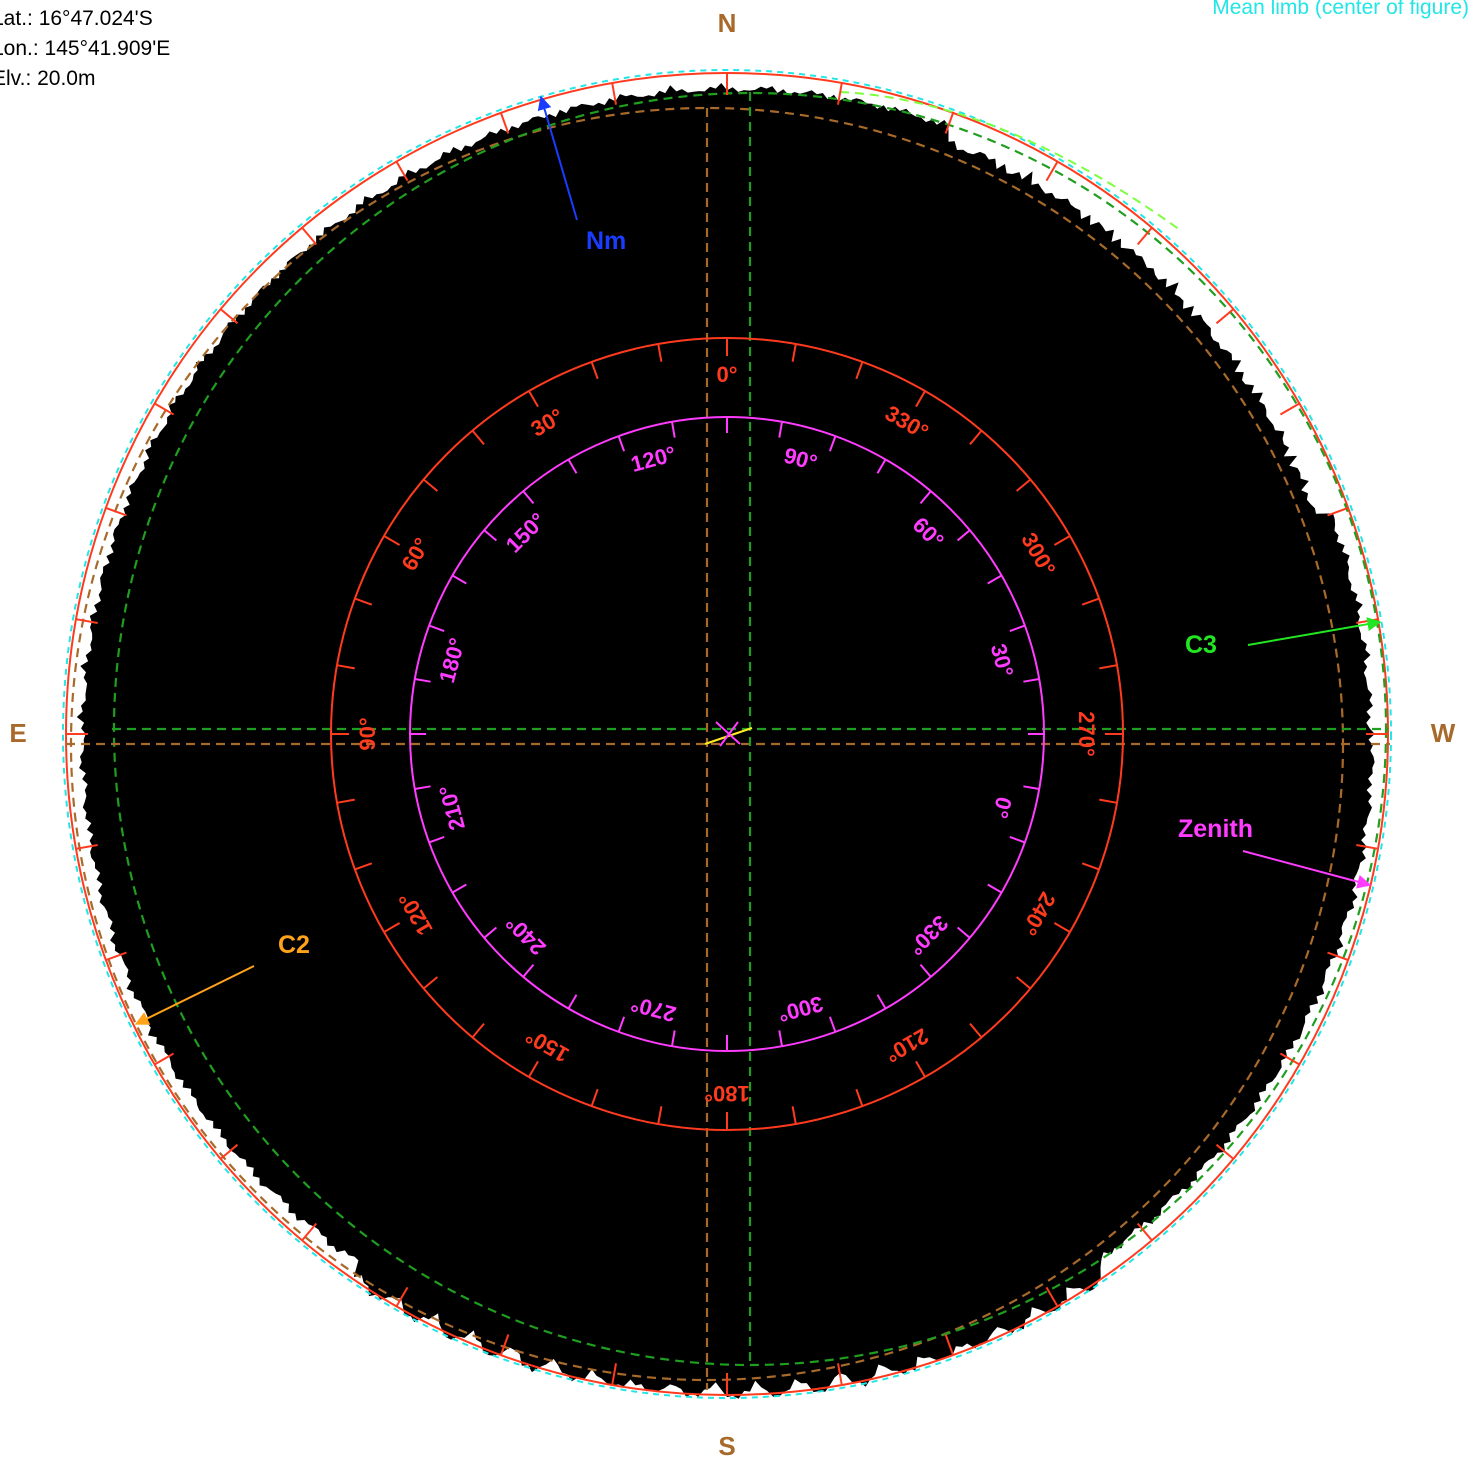 This screenshot has height=1458, width=1473. I want to click on outer-ring-label-270: 270°, so click(1086, 734).